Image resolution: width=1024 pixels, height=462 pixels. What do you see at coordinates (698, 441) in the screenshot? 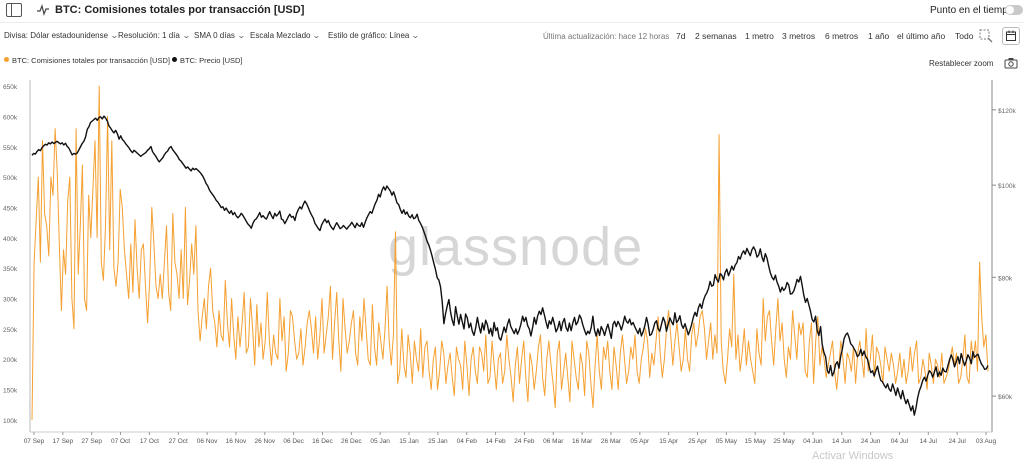
I see `x-tick-label: 25 Apr` at bounding box center [698, 441].